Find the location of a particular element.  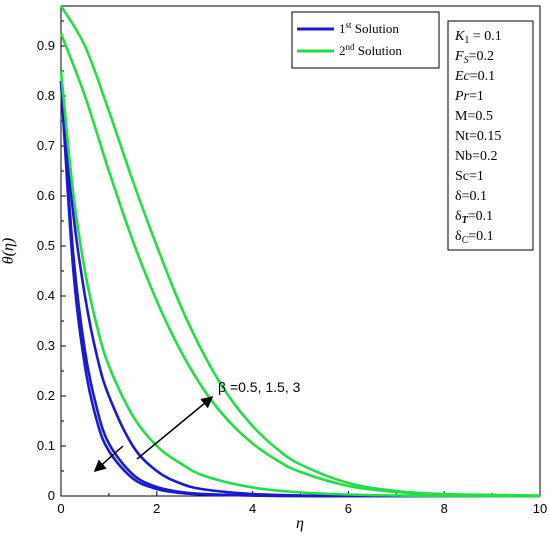

y-tick-label: 0.6 is located at coordinates (46, 195).